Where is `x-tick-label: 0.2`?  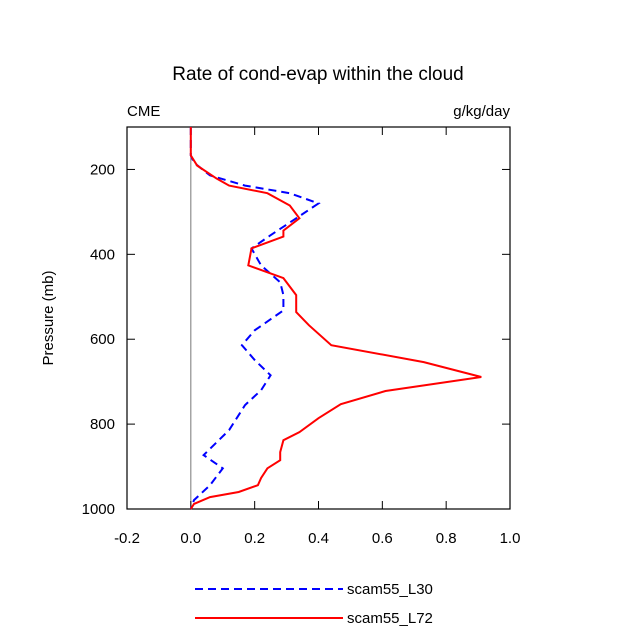 x-tick-label: 0.2 is located at coordinates (254, 538).